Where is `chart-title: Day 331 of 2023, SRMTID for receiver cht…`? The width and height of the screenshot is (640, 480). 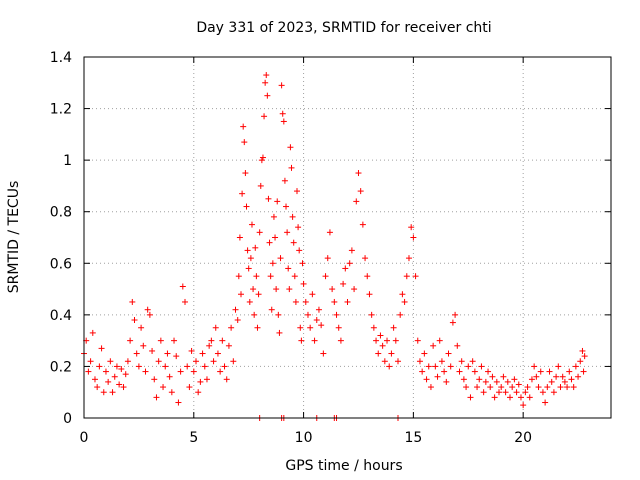 chart-title: Day 331 of 2023, SRMTID for receiver cht… is located at coordinates (343, 28).